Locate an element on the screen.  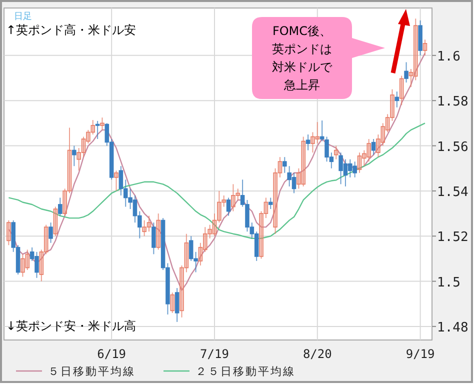
y-tick-label: 1.5 is located at coordinates (448, 282).